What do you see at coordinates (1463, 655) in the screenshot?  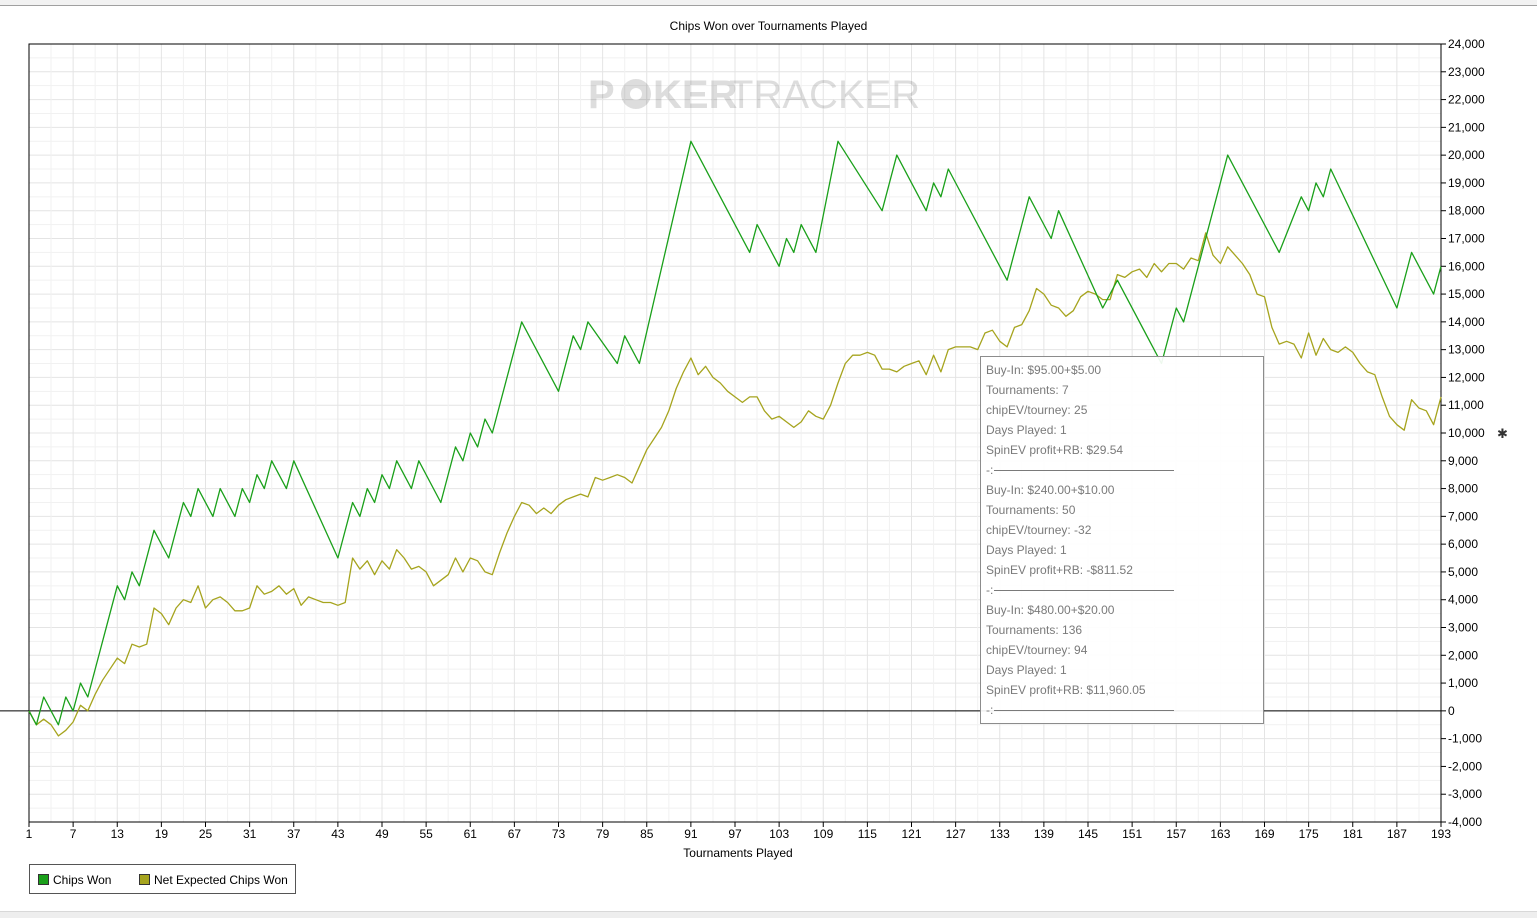 I see `y-tick-label: 2,000` at bounding box center [1463, 655].